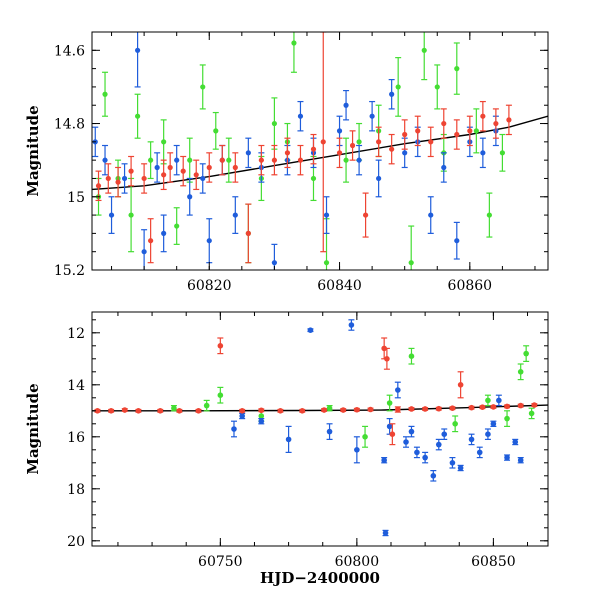 The height and width of the screenshot is (600, 600). Describe the element at coordinates (493, 562) in the screenshot. I see `x-tick-label: 60850` at that location.